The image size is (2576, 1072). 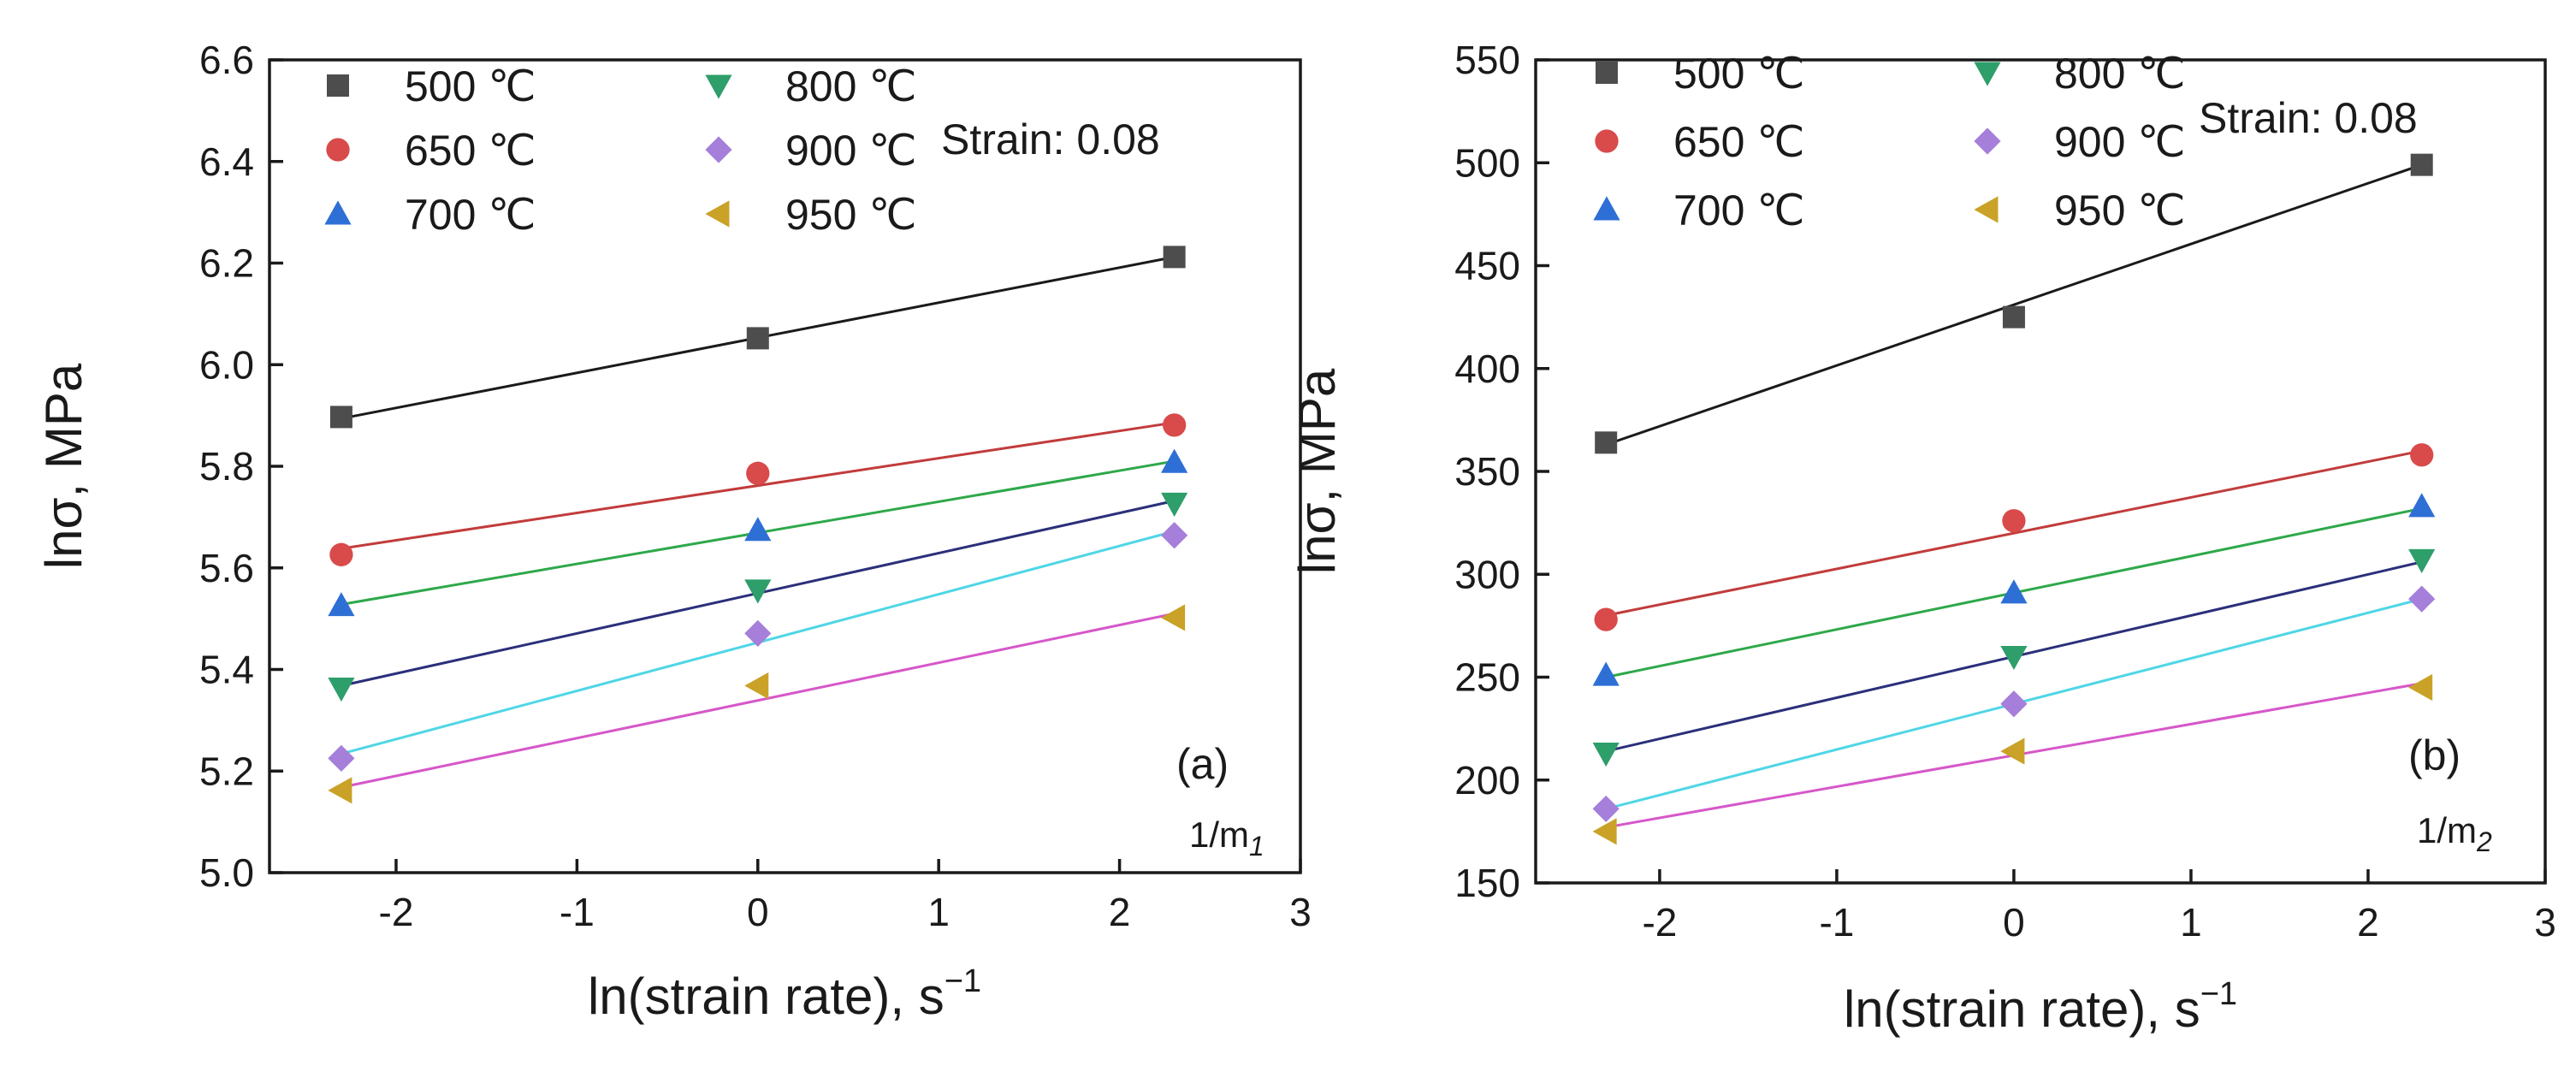 What do you see at coordinates (1202, 764) in the screenshot?
I see `panel-label-a: (a)` at bounding box center [1202, 764].